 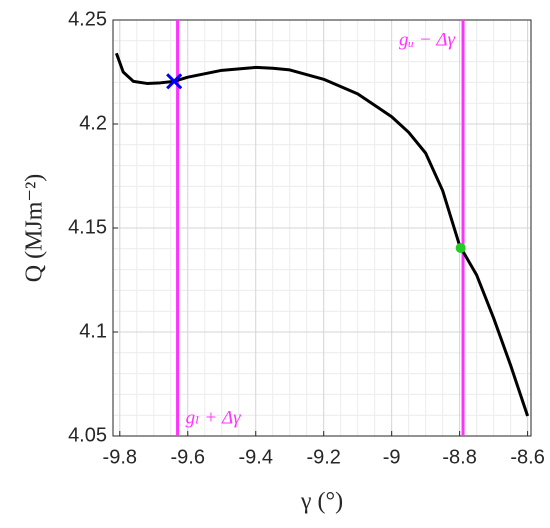 I want to click on x-tick-label: -8.8, so click(x=459, y=457).